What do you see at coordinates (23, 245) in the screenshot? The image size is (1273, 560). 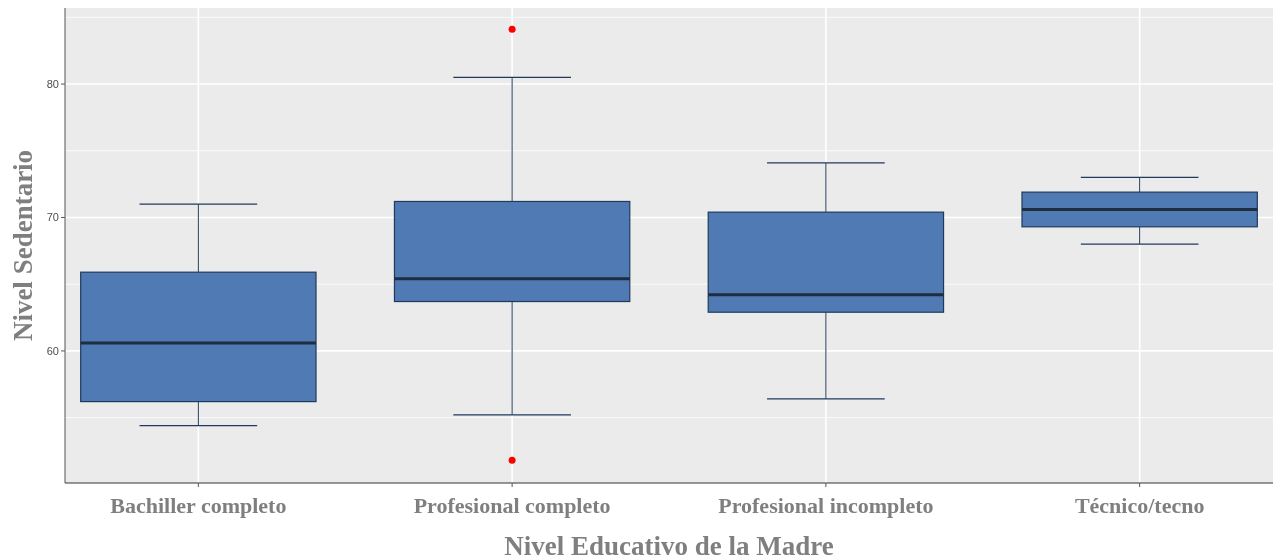 I see `y-axis-title: Nivel Sedentario` at bounding box center [23, 245].